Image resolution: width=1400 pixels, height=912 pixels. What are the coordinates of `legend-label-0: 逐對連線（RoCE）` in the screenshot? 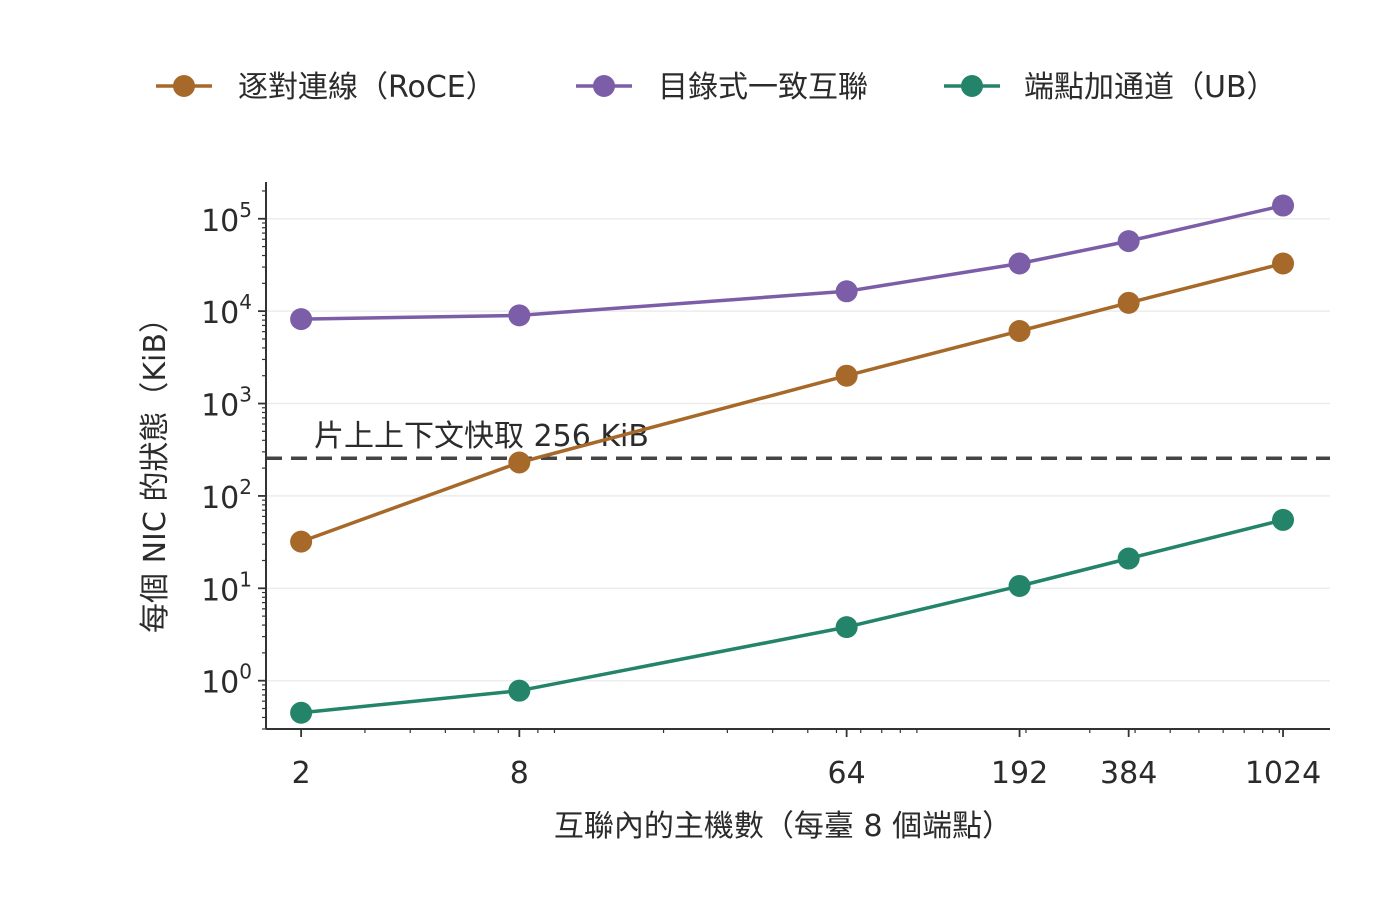 It's located at (367, 87).